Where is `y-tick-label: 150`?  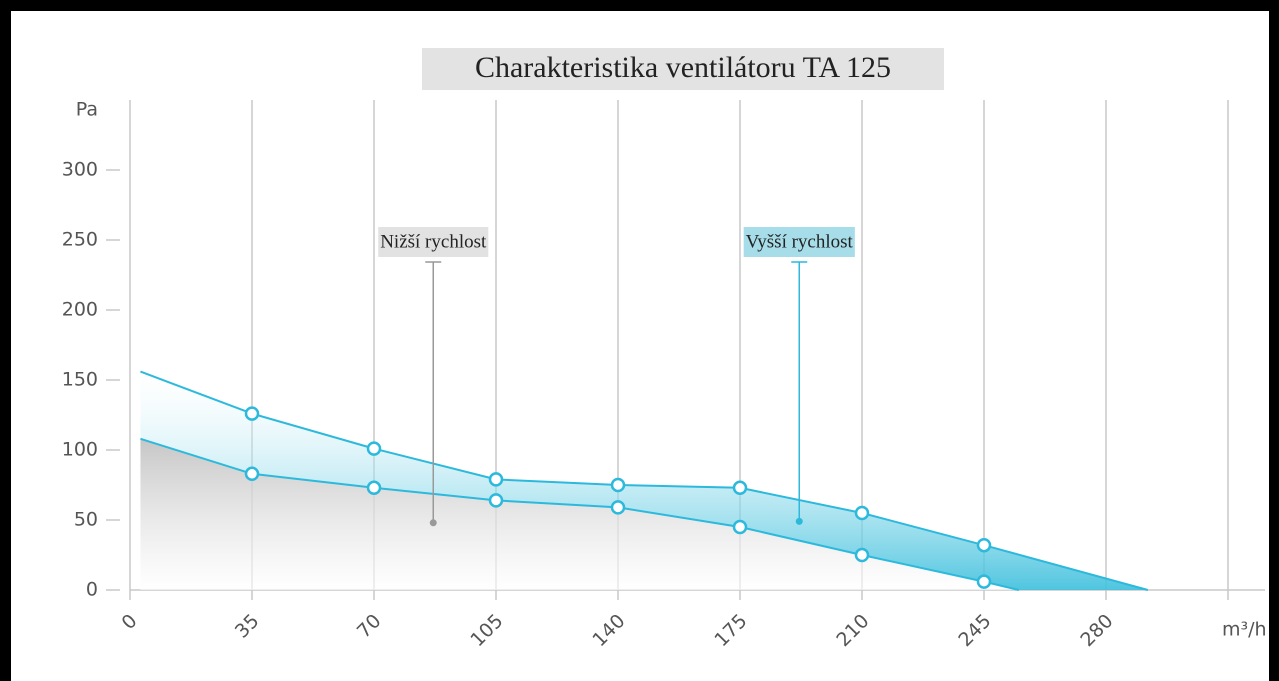 y-tick-label: 150 is located at coordinates (80, 380).